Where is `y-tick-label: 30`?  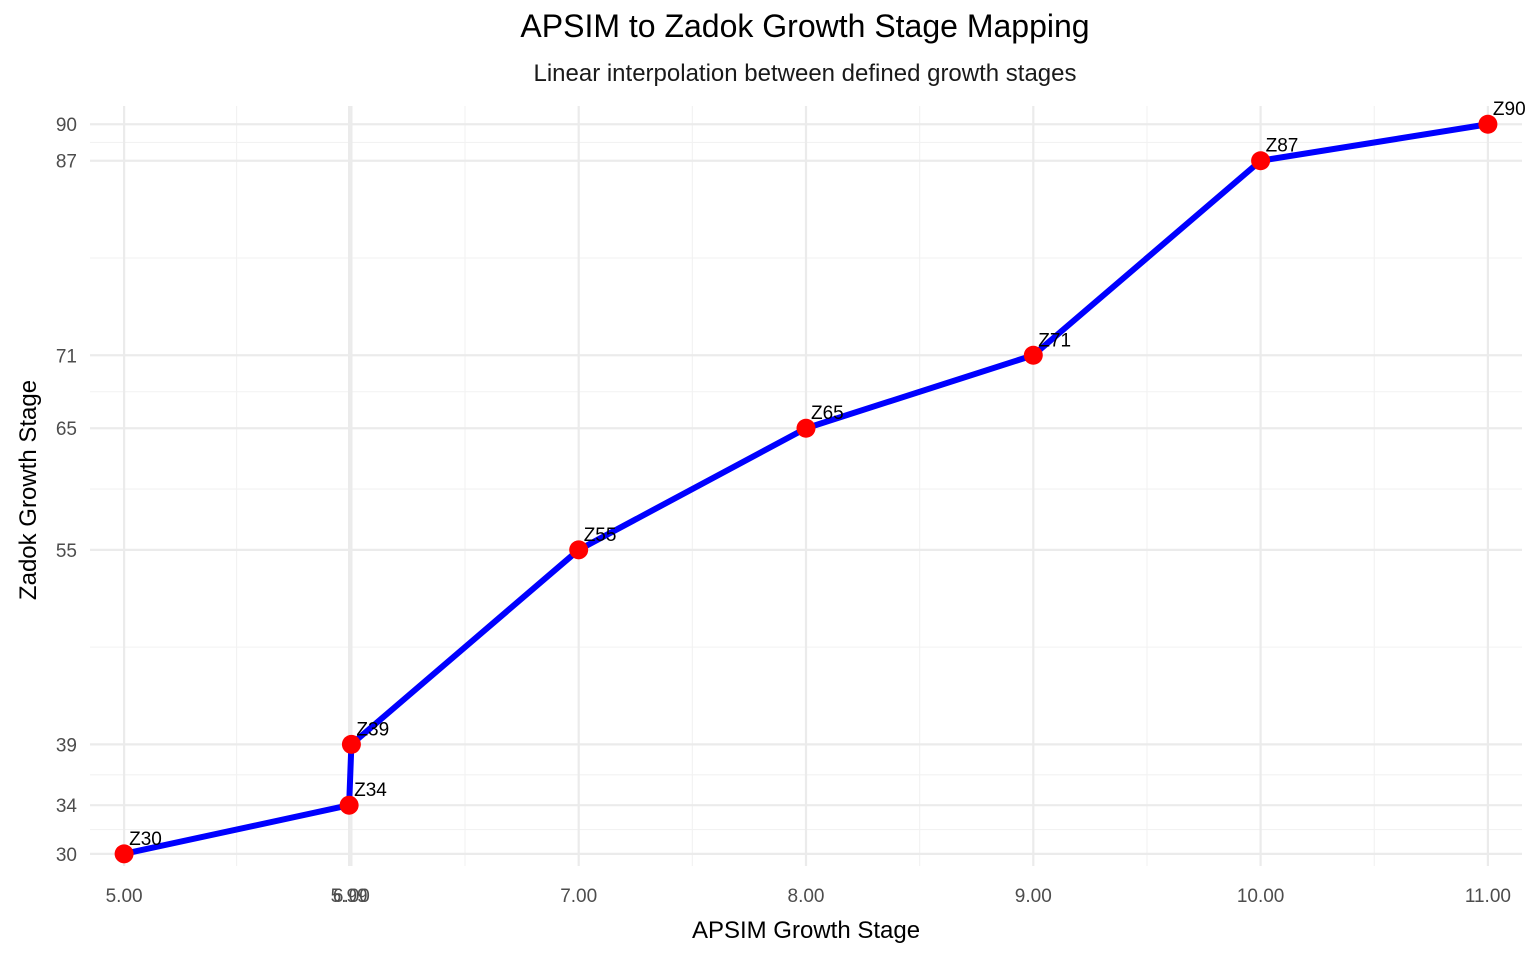 y-tick-label: 30 is located at coordinates (66, 855).